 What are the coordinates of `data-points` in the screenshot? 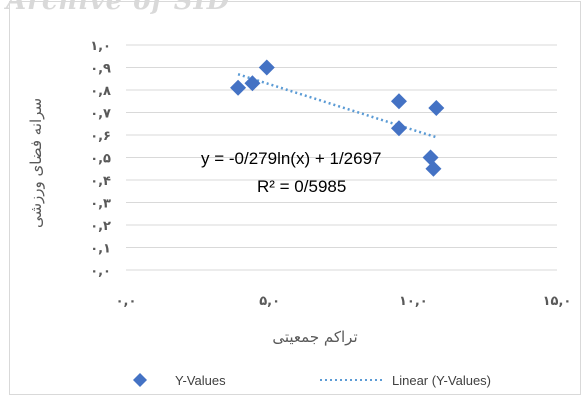 It's located at (337, 118).